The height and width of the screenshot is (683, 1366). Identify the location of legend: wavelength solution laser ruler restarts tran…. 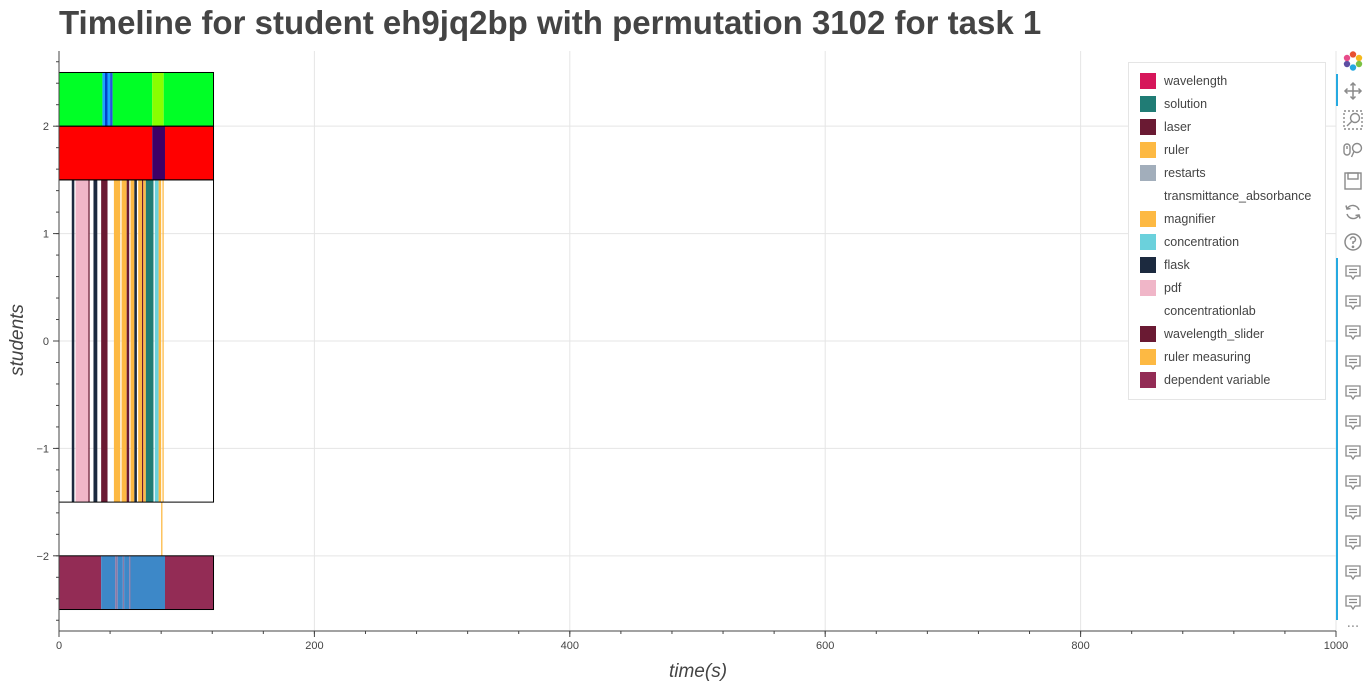
(1227, 231).